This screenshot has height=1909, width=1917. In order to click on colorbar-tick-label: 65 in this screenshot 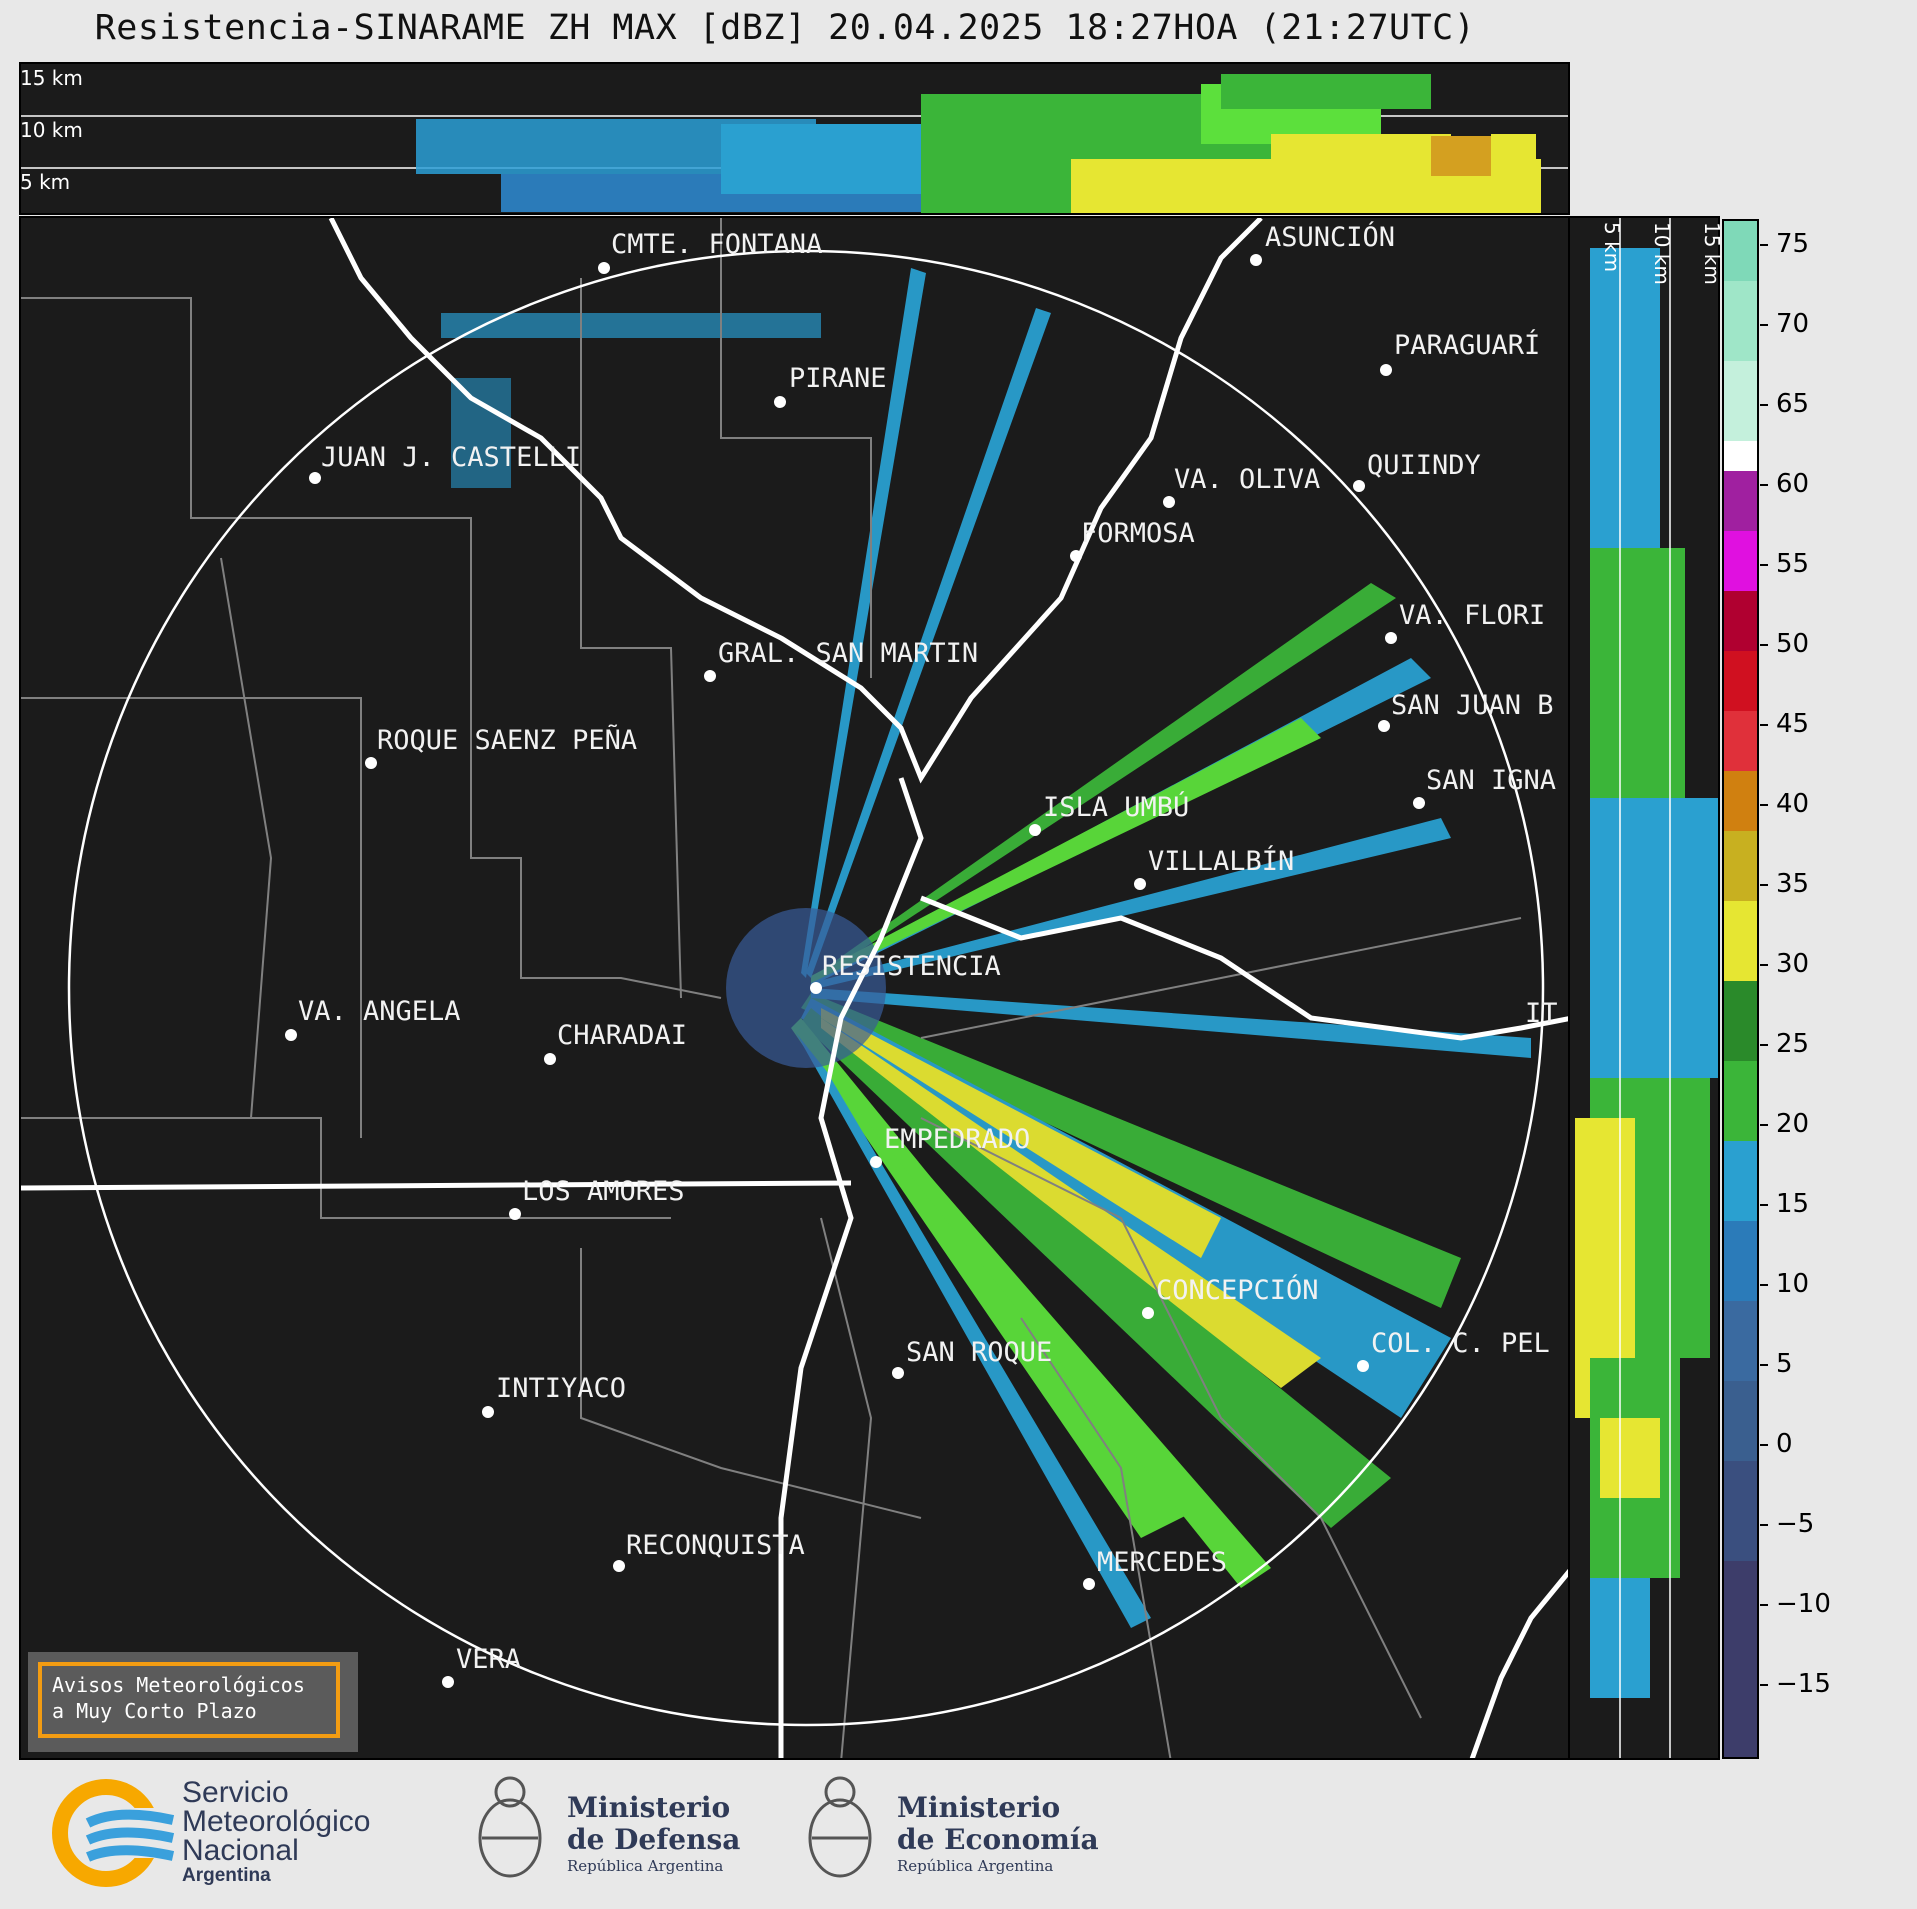, I will do `click(1793, 404)`.